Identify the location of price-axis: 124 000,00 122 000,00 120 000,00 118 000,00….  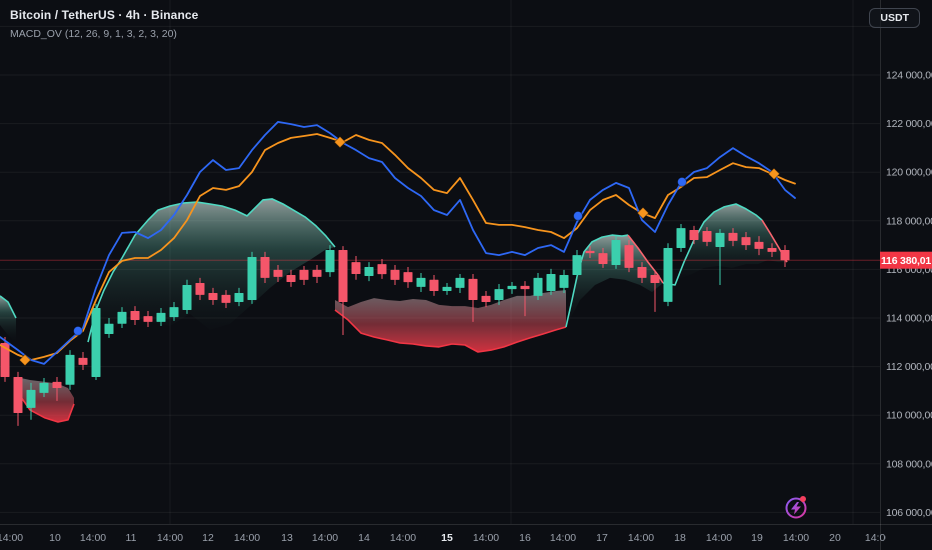
(906, 294).